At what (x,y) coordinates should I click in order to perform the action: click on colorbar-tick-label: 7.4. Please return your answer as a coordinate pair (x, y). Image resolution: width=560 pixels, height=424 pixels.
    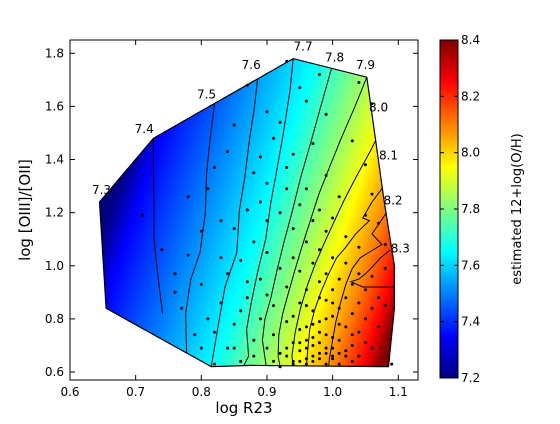
    Looking at the image, I should click on (470, 322).